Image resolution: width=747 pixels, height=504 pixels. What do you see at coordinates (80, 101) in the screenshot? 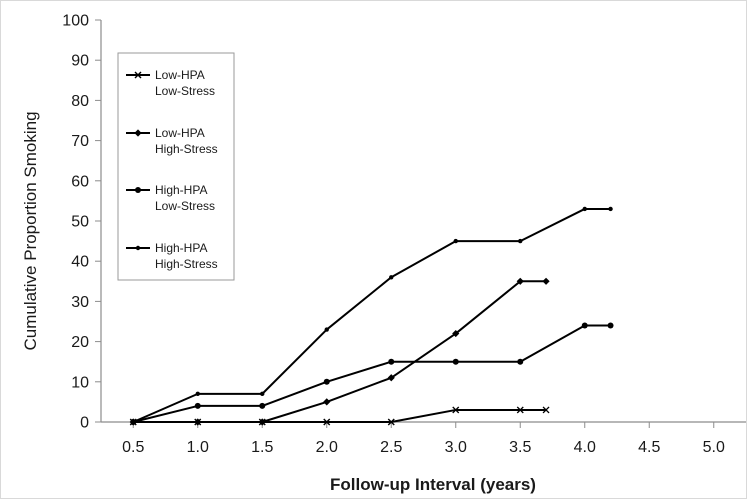
I see `y-tick-label: 80` at bounding box center [80, 101].